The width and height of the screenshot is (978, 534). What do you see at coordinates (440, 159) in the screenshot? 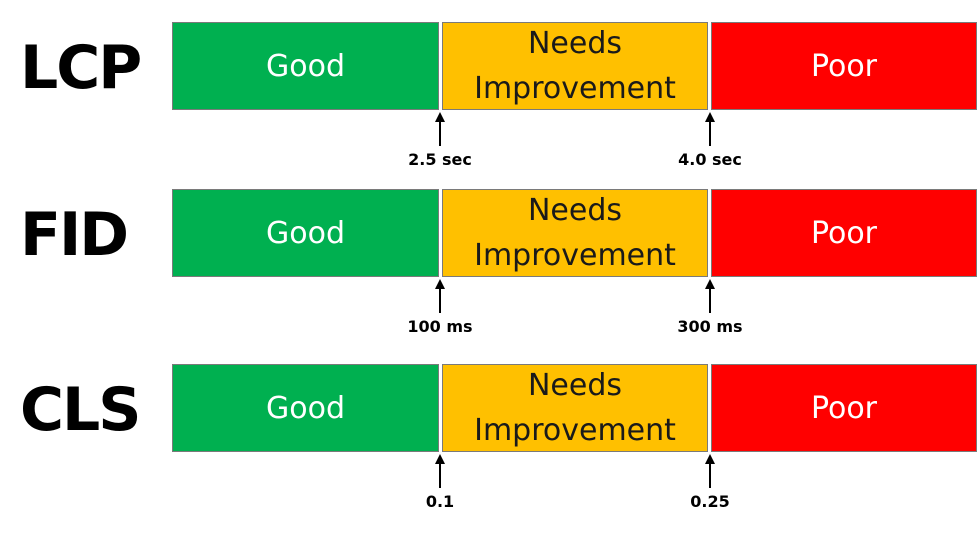
I see `threshold-label: 2.5 sec` at bounding box center [440, 159].